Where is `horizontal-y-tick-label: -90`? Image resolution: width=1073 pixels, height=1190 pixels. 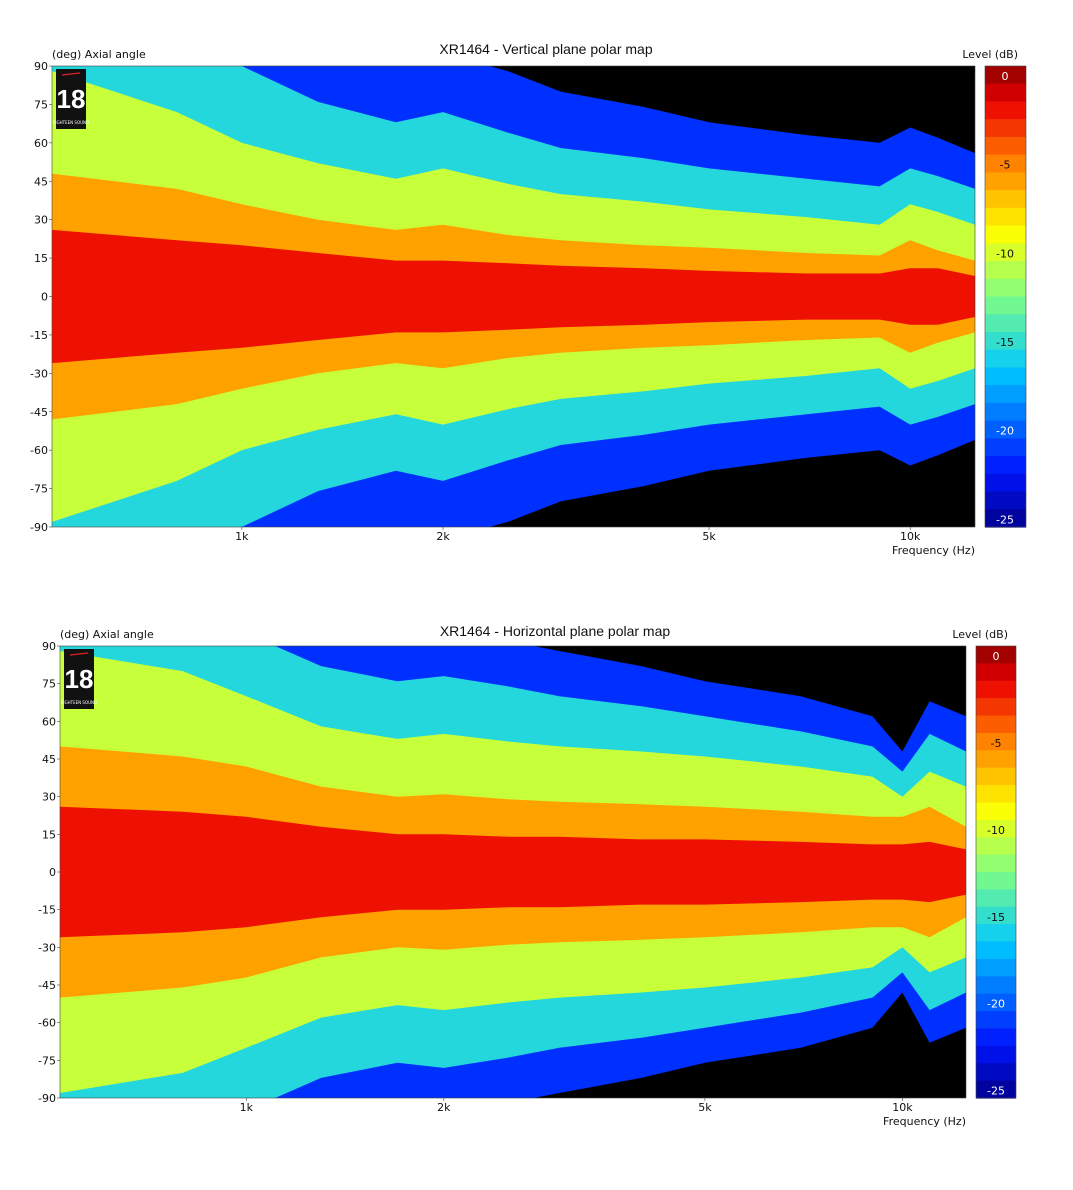 horizontal-y-tick-label: -90 is located at coordinates (47, 1098).